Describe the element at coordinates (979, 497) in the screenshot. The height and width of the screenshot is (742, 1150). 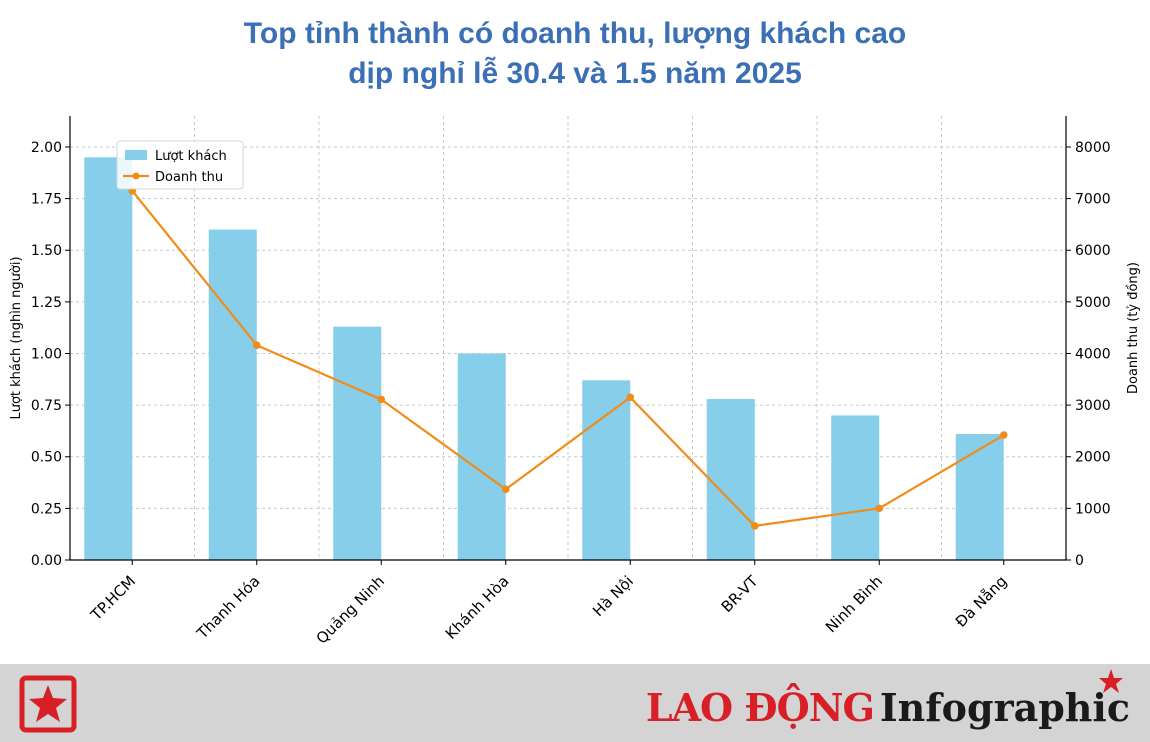
I see `bar-Đà Nẵng` at that location.